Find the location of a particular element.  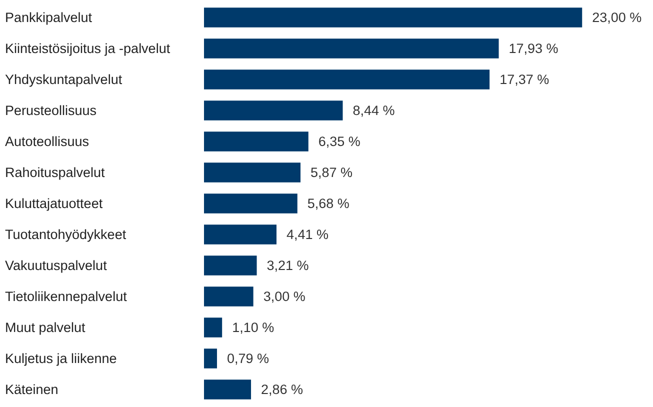

data-label: 0,79 % is located at coordinates (248, 358).